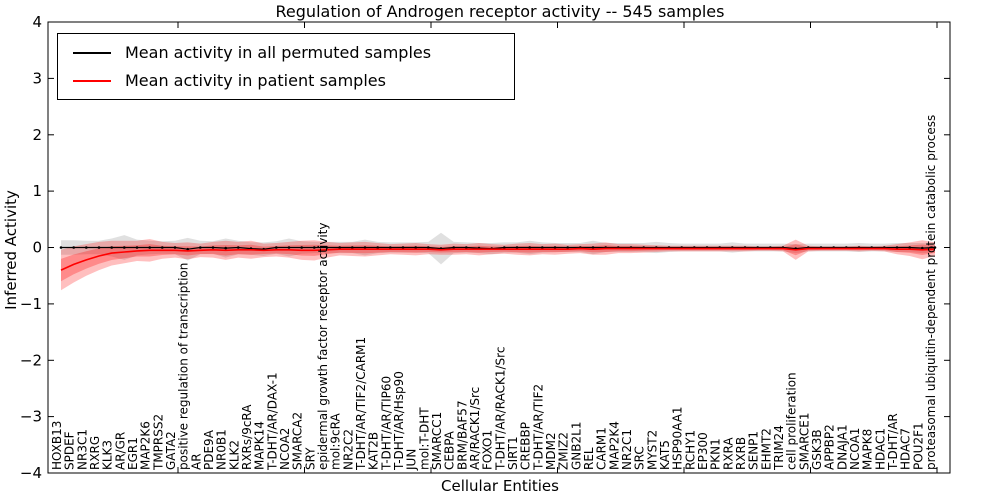  What do you see at coordinates (255, 80) in the screenshot?
I see `legend-label-patient: Mean activity in patient samples` at bounding box center [255, 80].